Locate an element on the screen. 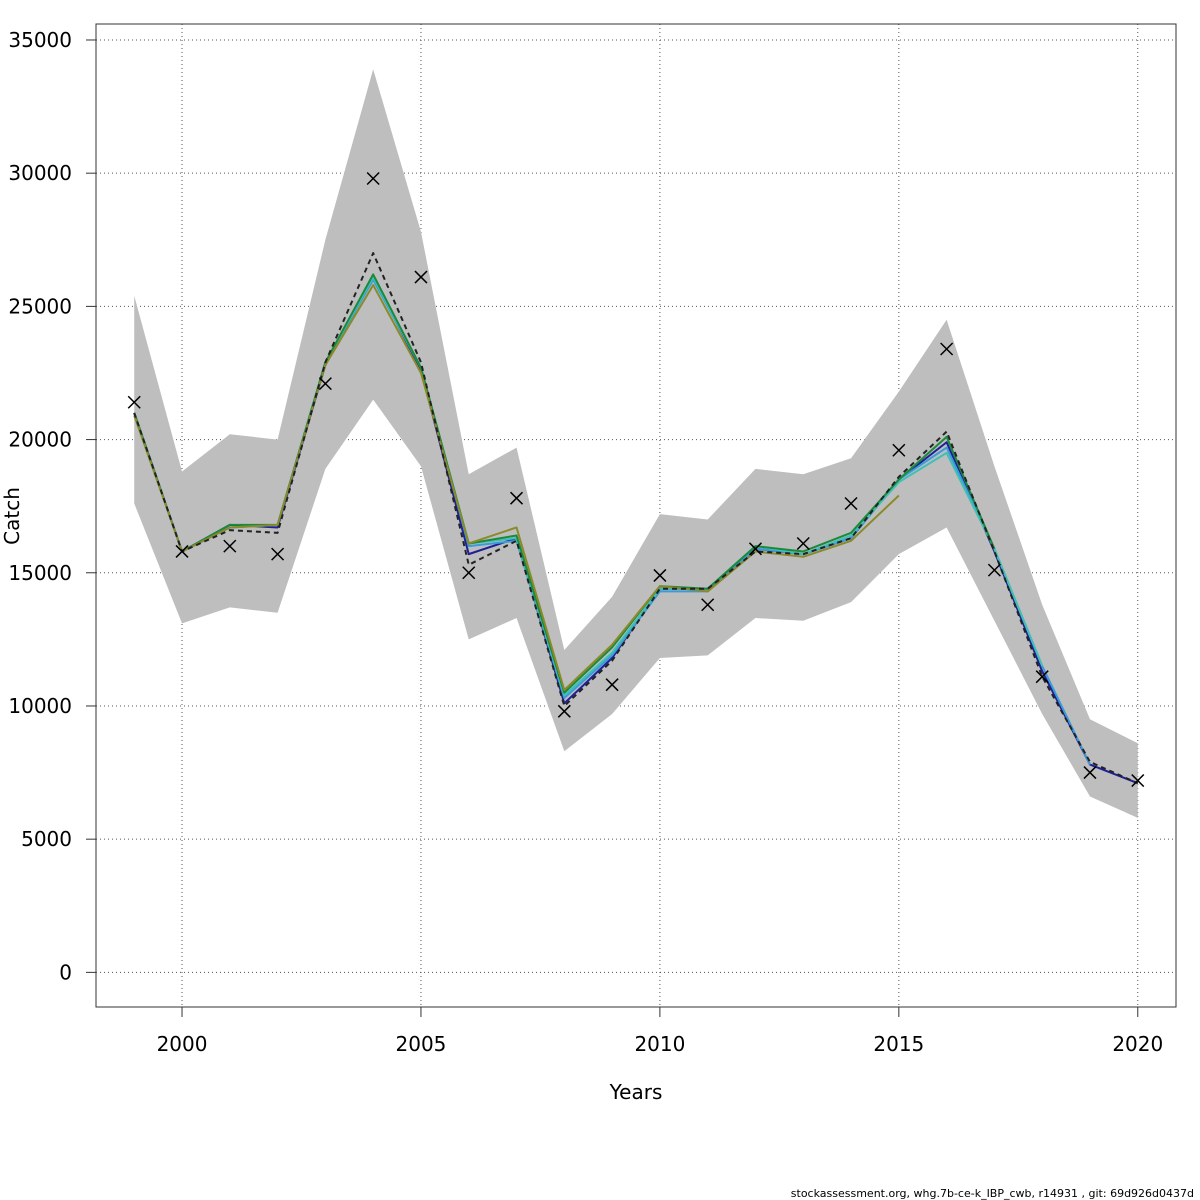 This screenshot has width=1200, height=1200. x-tick-label: 2020 is located at coordinates (1137, 1044).